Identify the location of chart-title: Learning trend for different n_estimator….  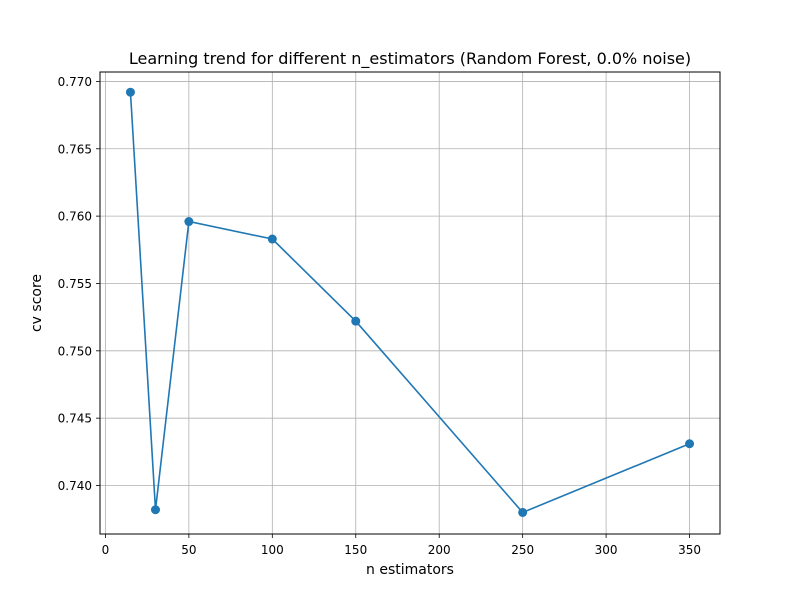
(410, 59).